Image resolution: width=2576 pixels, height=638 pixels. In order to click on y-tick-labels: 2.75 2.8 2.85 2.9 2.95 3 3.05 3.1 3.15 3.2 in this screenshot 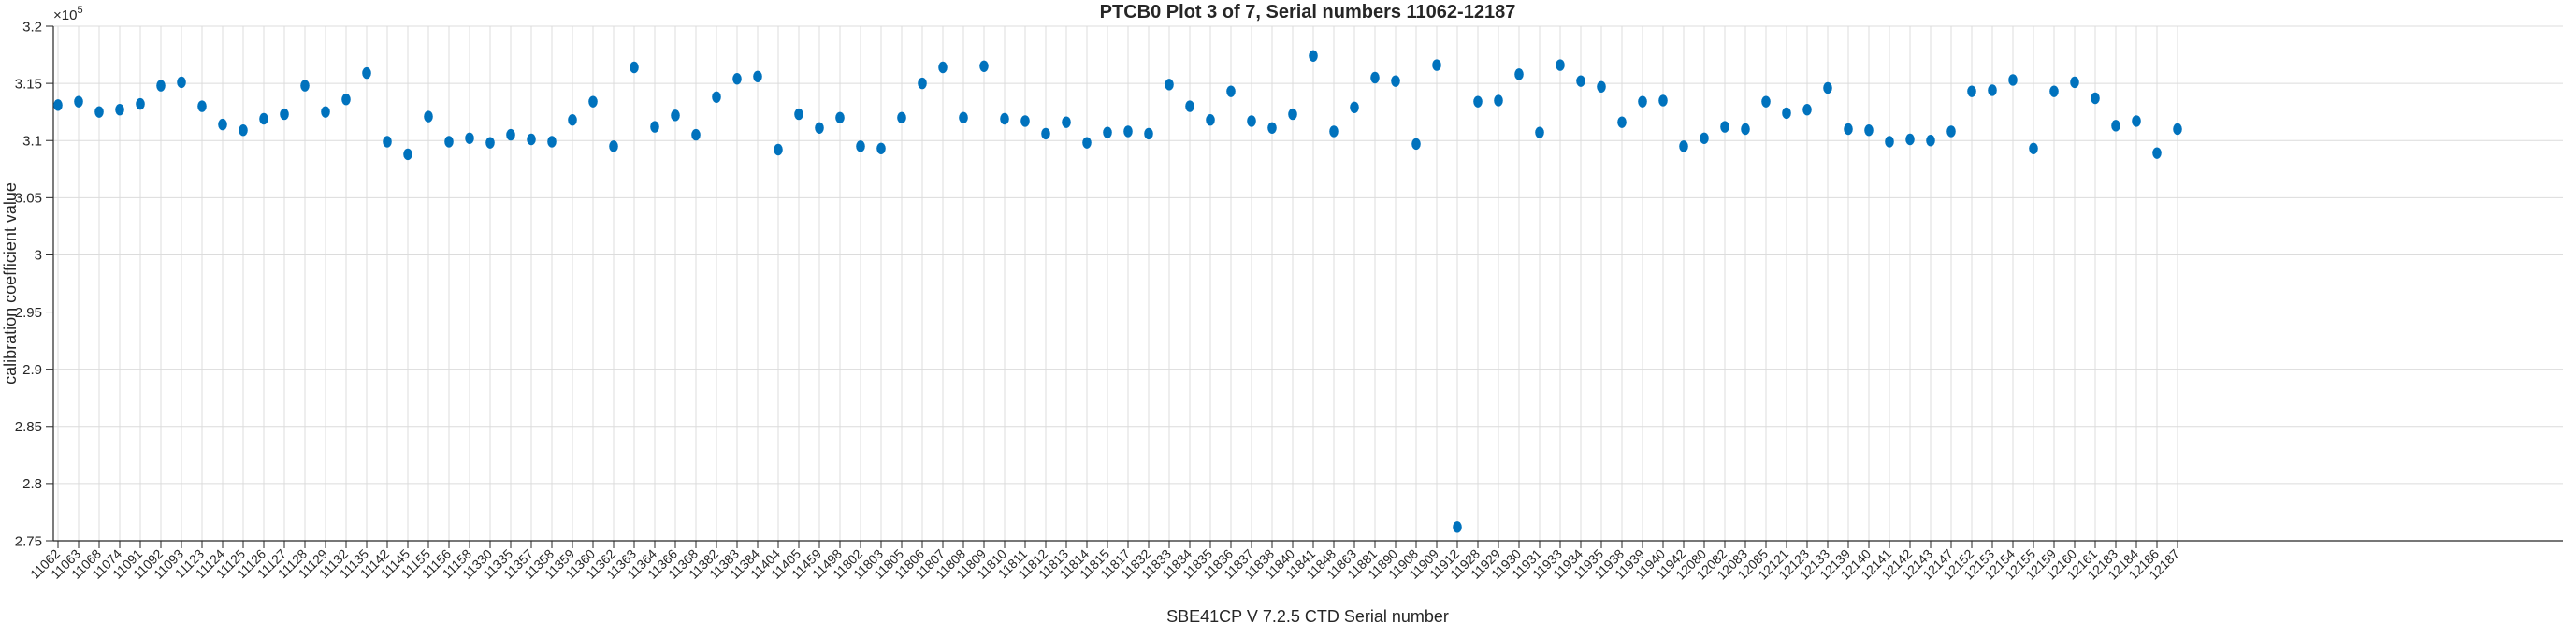, I will do `click(28, 284)`.